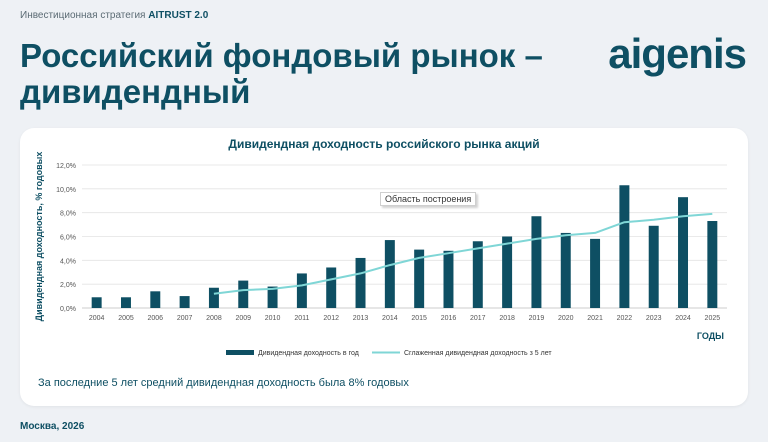  What do you see at coordinates (68, 285) in the screenshot?
I see `y-tick-label: 2,0%` at bounding box center [68, 285].